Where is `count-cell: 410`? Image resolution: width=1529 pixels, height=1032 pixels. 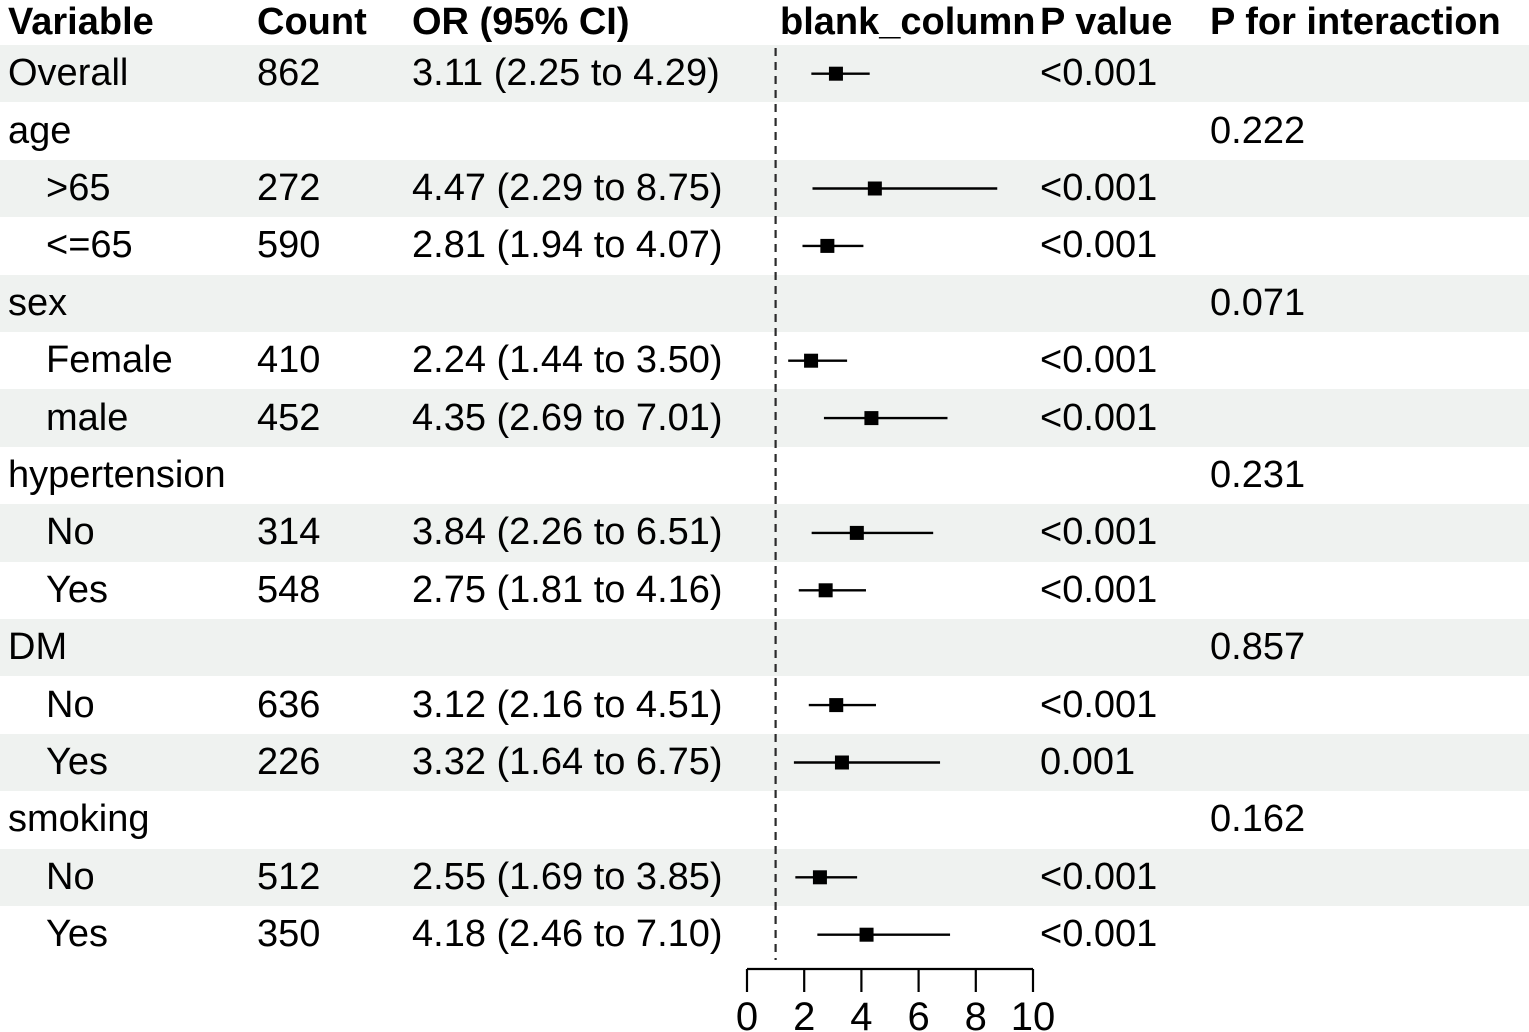
count-cell: 410 is located at coordinates (289, 360).